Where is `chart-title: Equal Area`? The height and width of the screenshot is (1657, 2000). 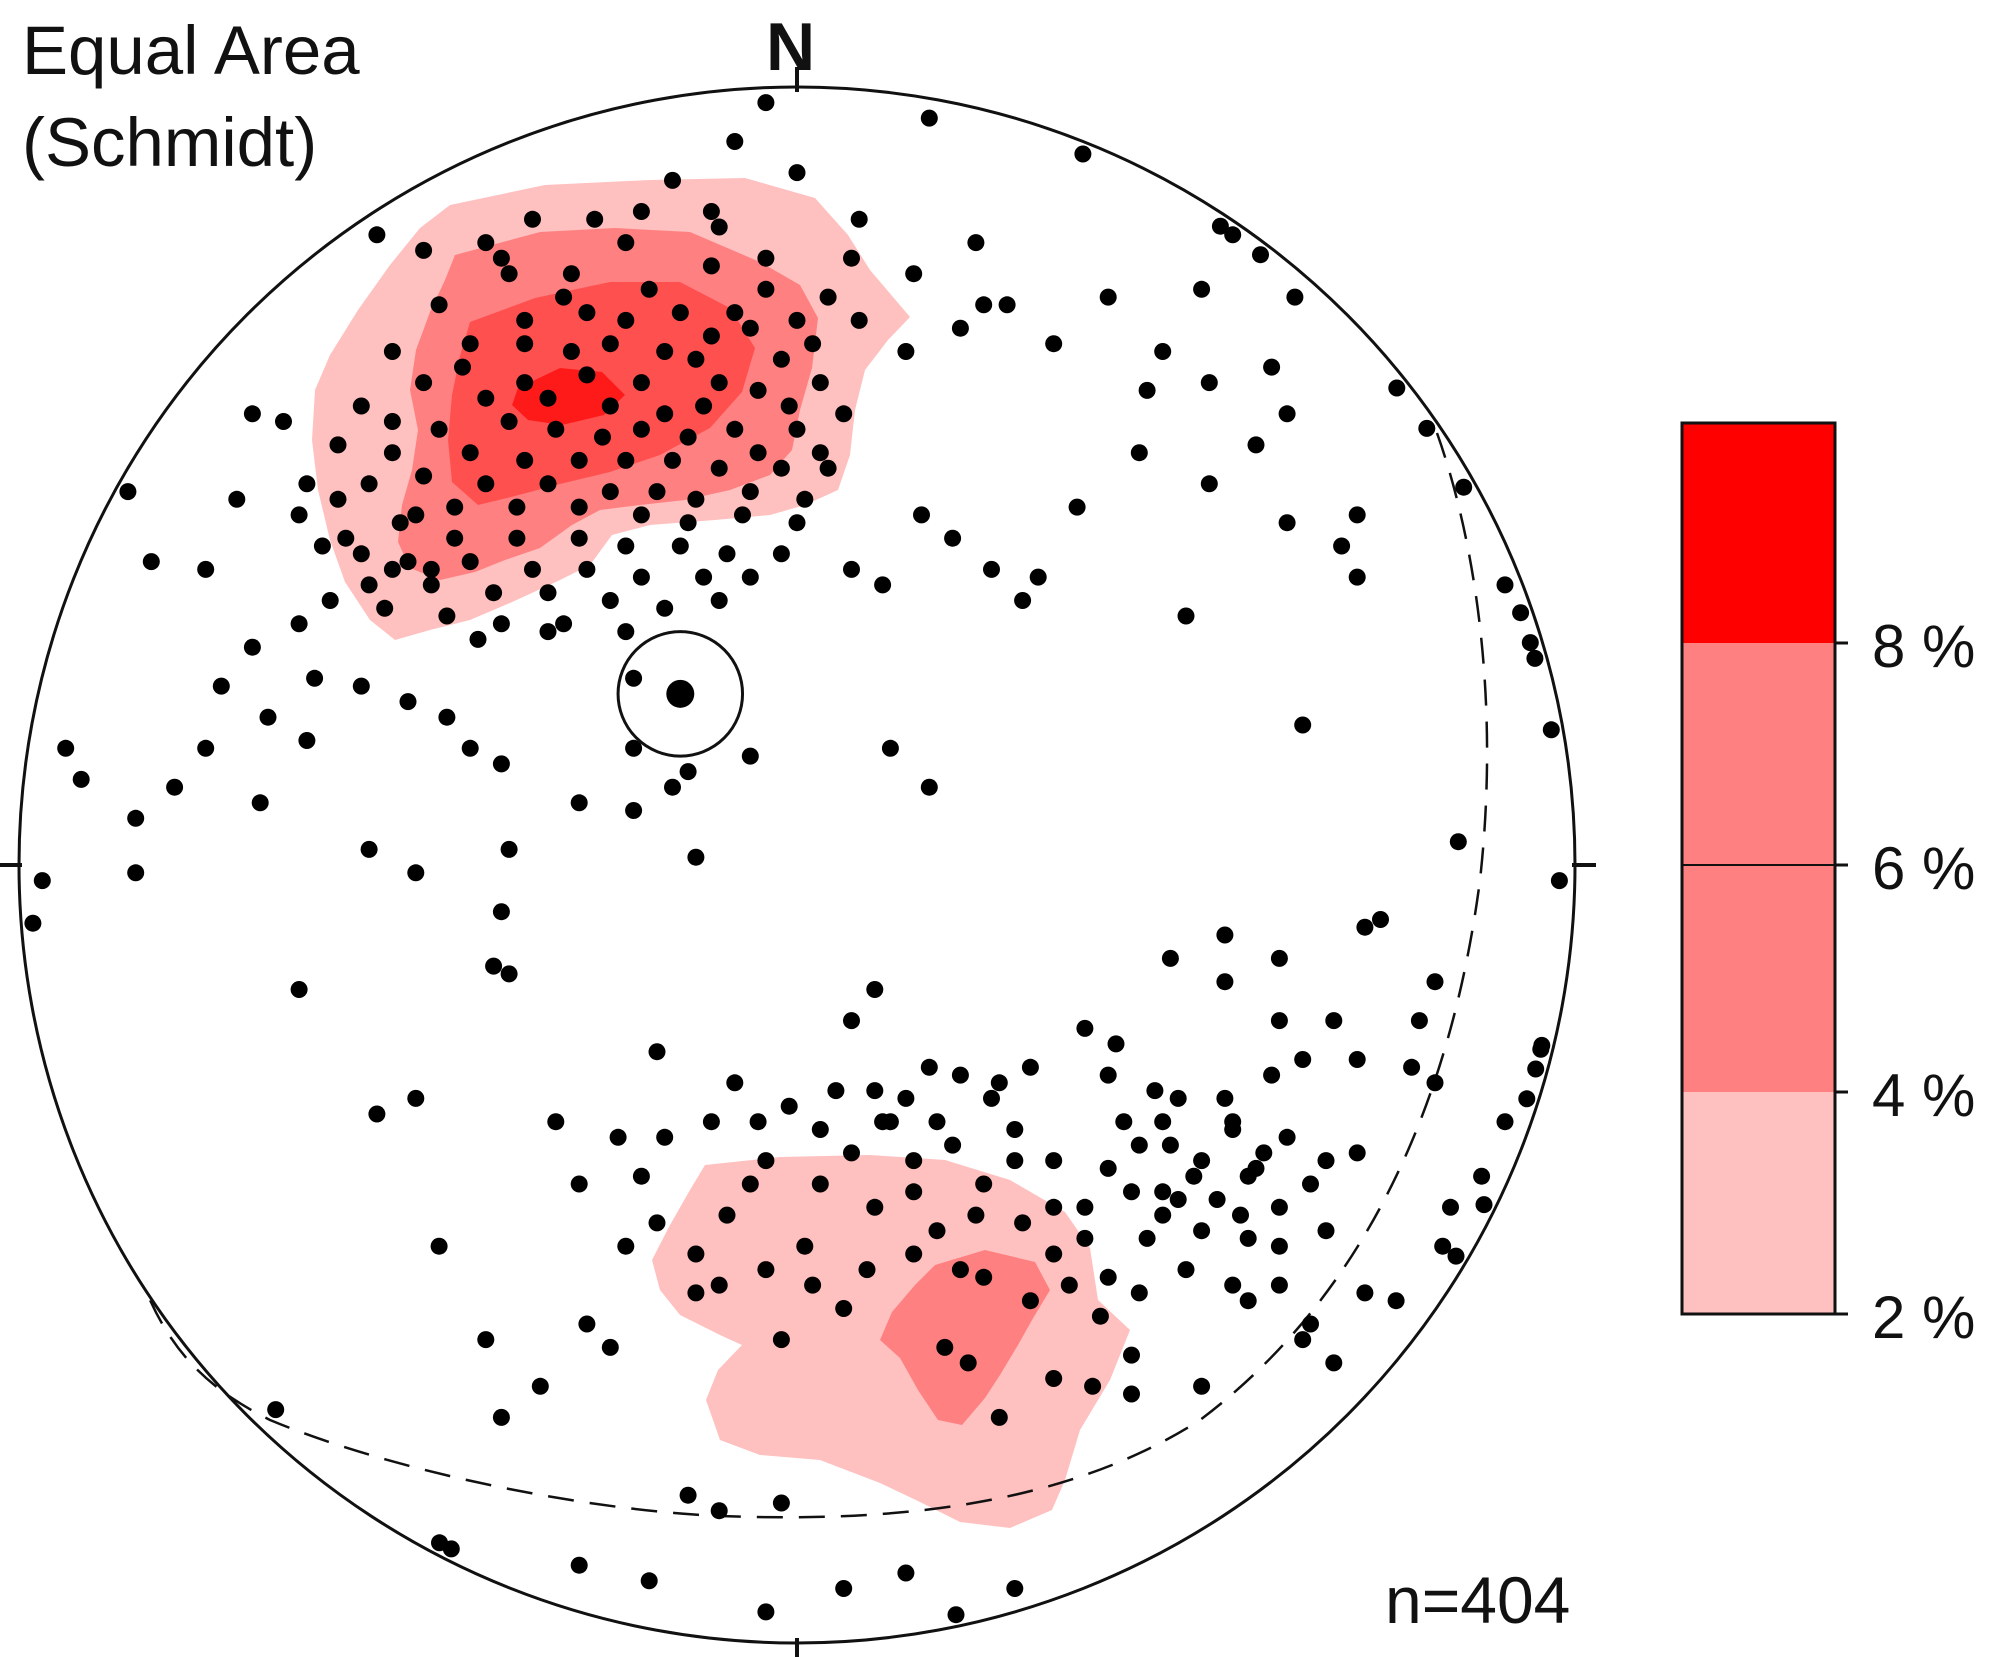
chart-title: Equal Area is located at coordinates (191, 50).